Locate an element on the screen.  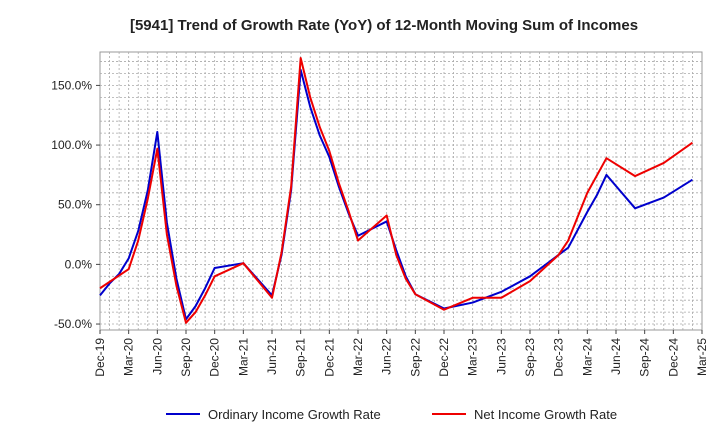
x-tick-label: Dec-19 is located at coordinates (100, 357).